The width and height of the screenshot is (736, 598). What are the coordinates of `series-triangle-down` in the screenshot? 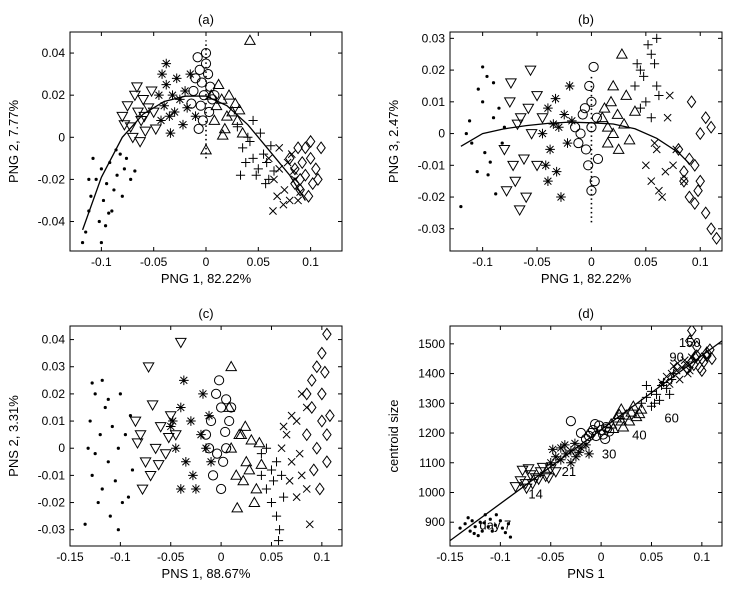 It's located at (535, 478).